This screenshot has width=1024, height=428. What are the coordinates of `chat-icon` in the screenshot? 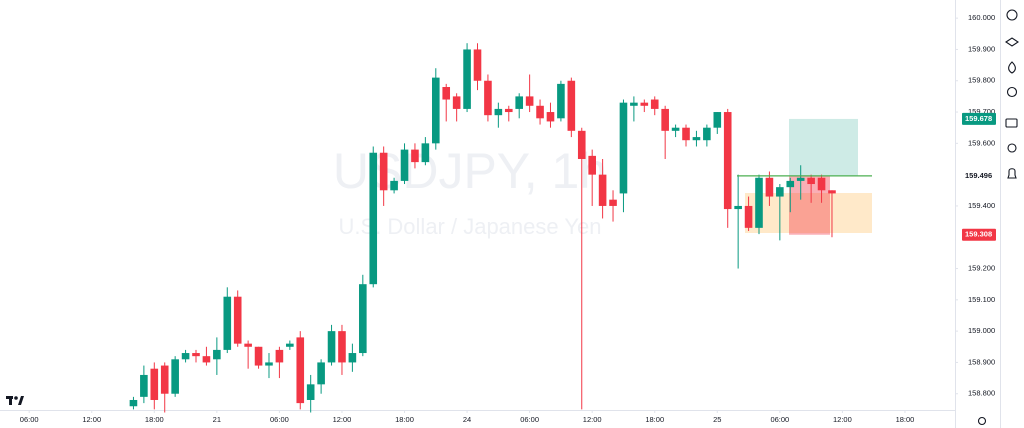 It's located at (1011, 123).